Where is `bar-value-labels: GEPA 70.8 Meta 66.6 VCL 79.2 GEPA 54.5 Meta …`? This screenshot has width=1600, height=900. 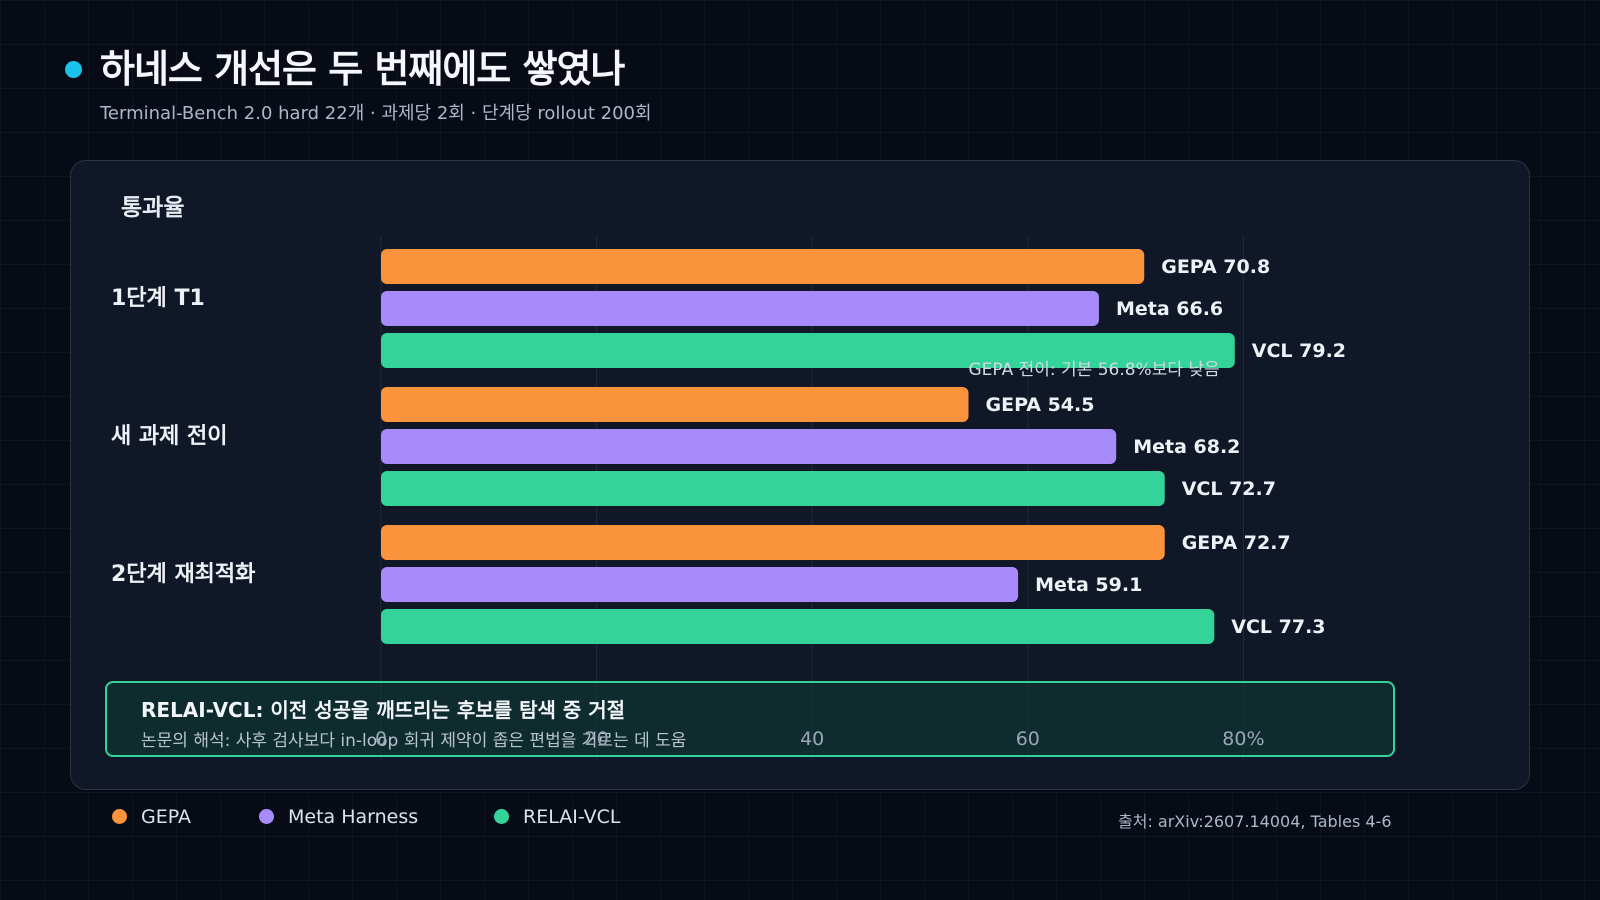 bar-value-labels: GEPA 70.8 Meta 66.6 VCL 79.2 GEPA 54.5 Meta … is located at coordinates (1166, 447).